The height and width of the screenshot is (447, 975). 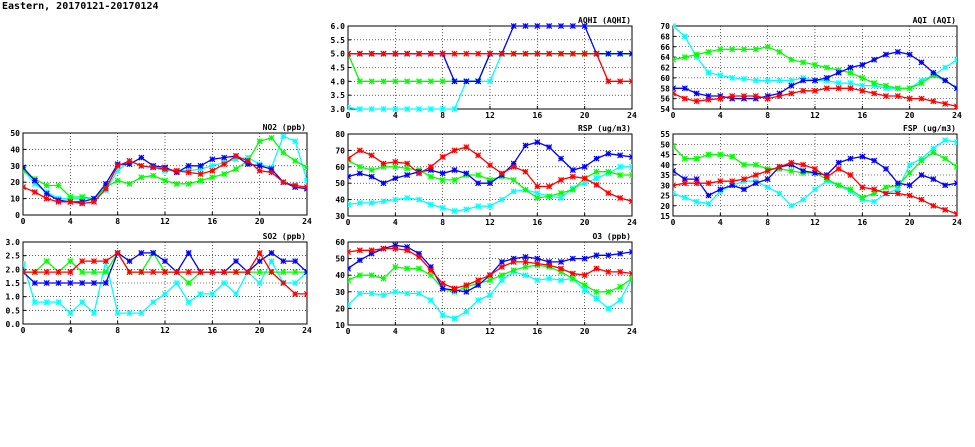 I want to click on x-tick-label: 4, so click(x=70, y=330).